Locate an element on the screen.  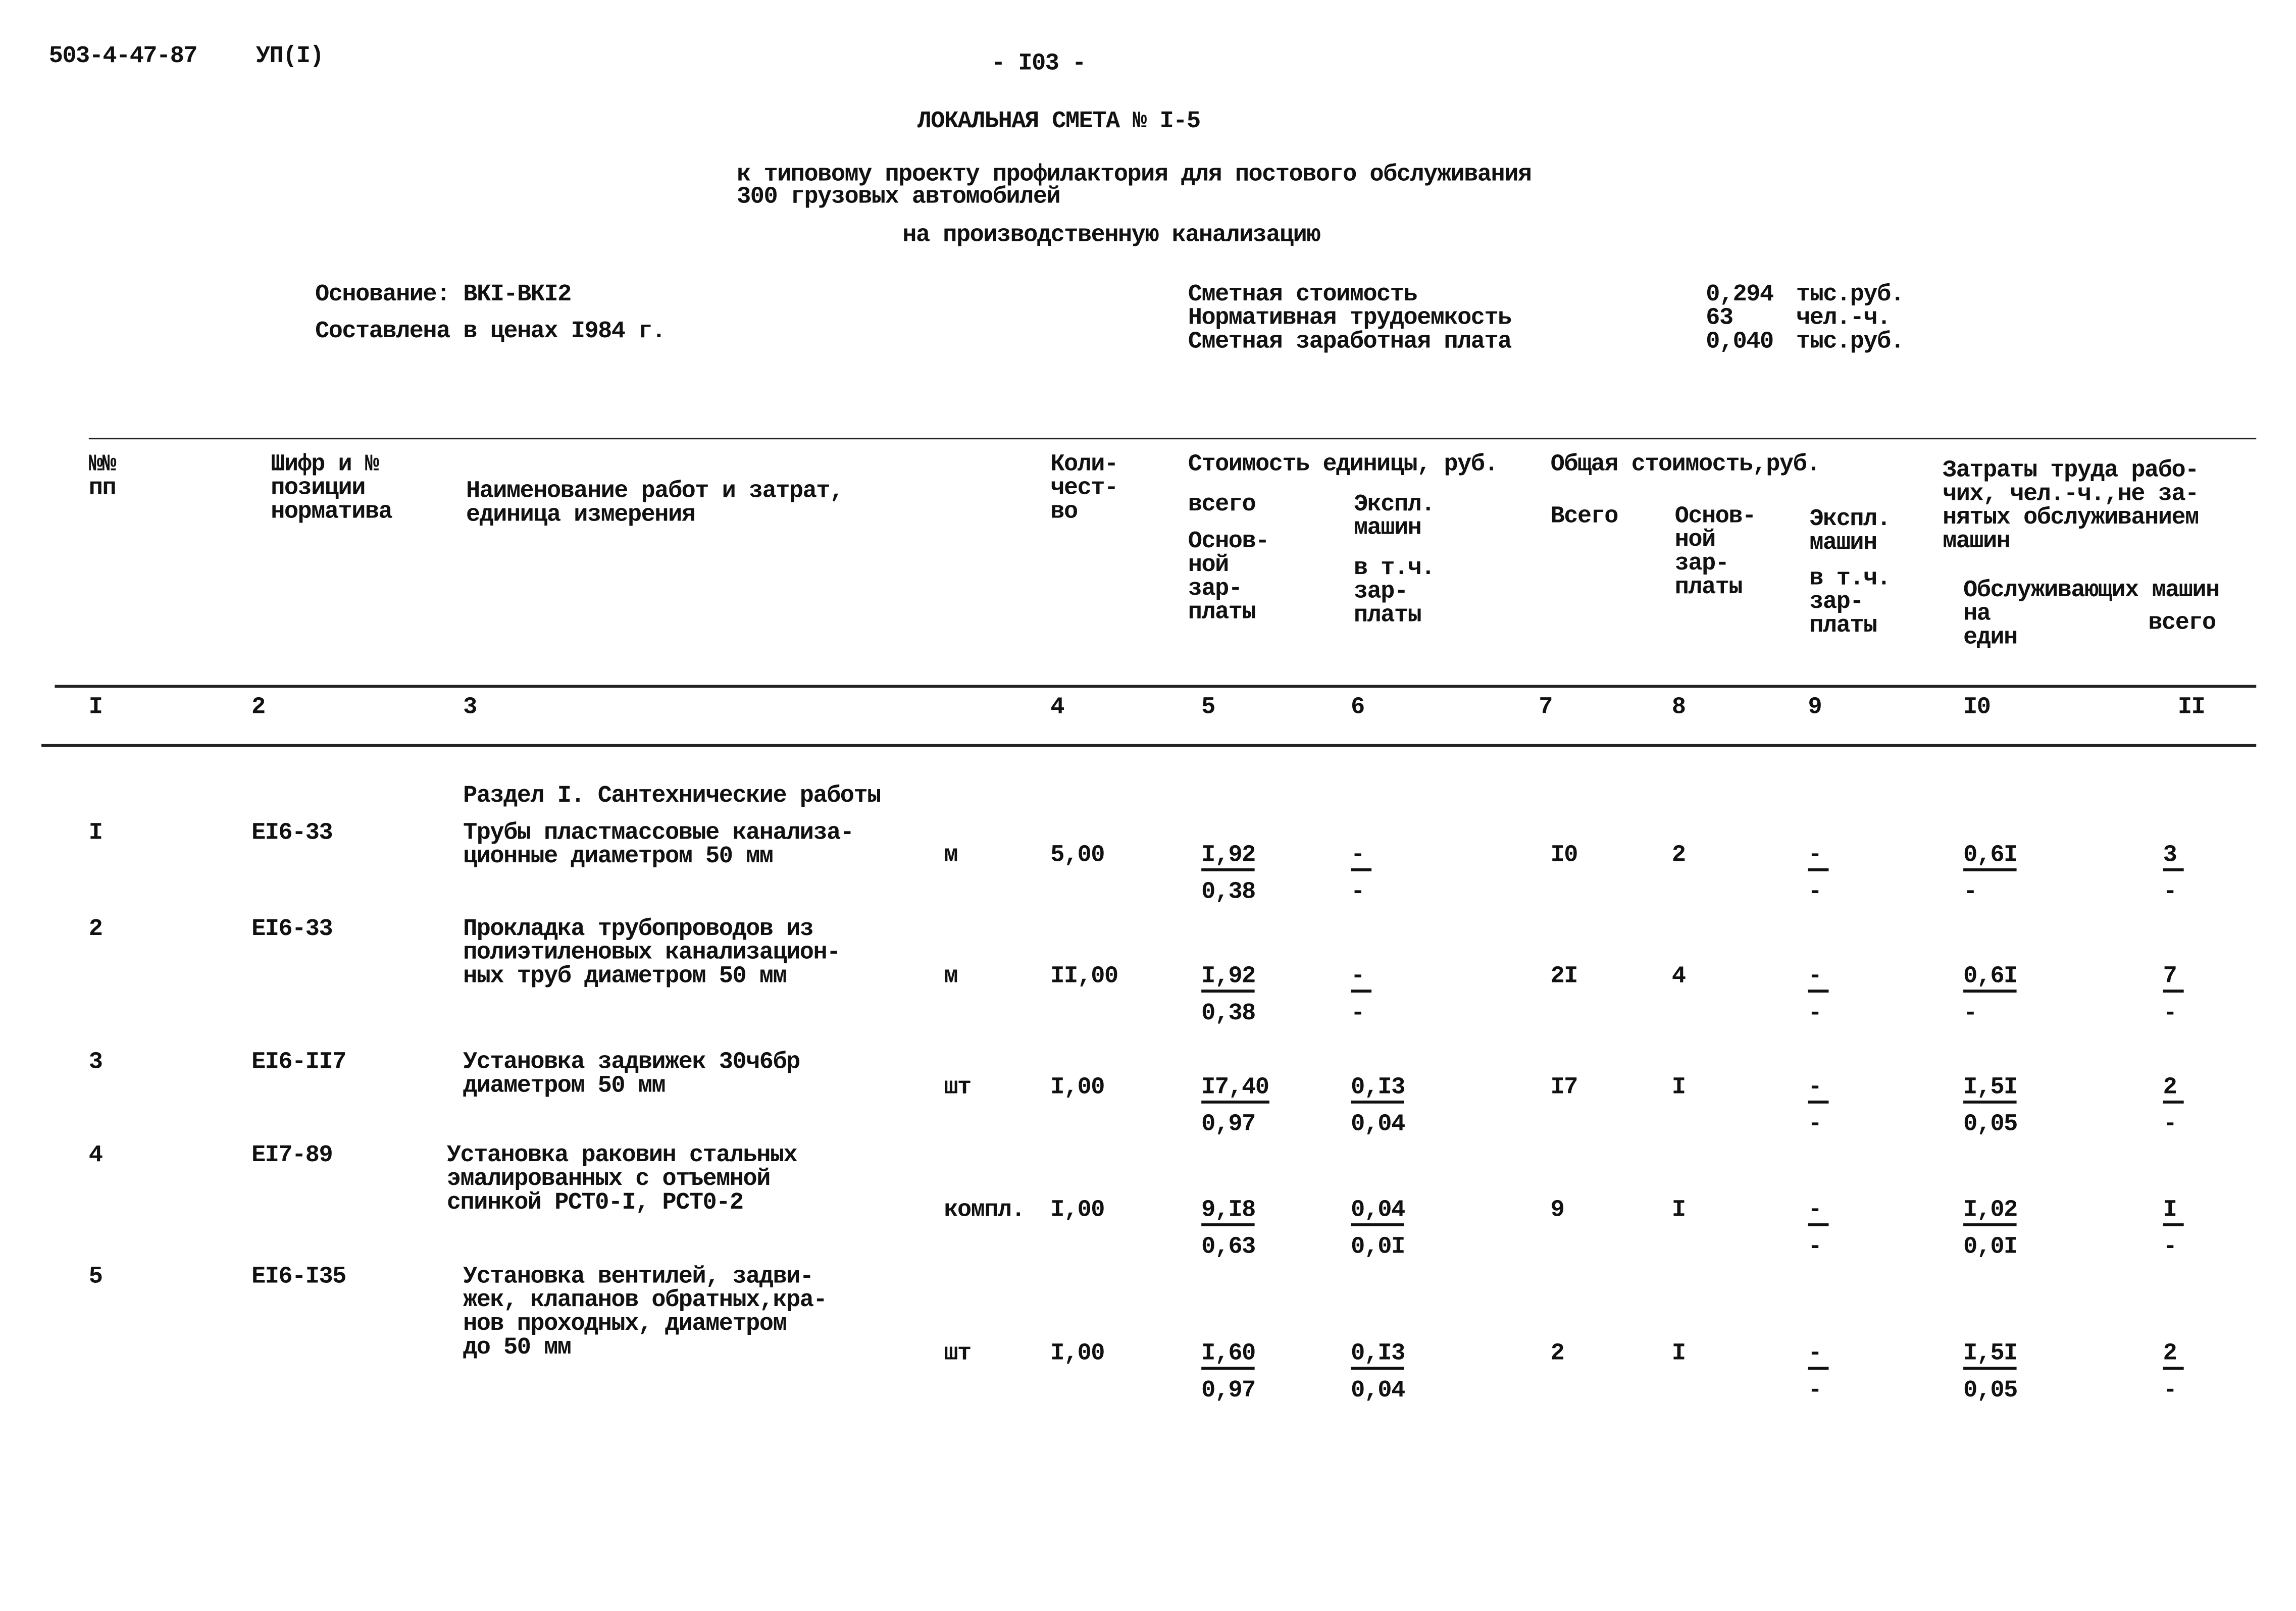
total-cost: I7 is located at coordinates (1564, 1087).